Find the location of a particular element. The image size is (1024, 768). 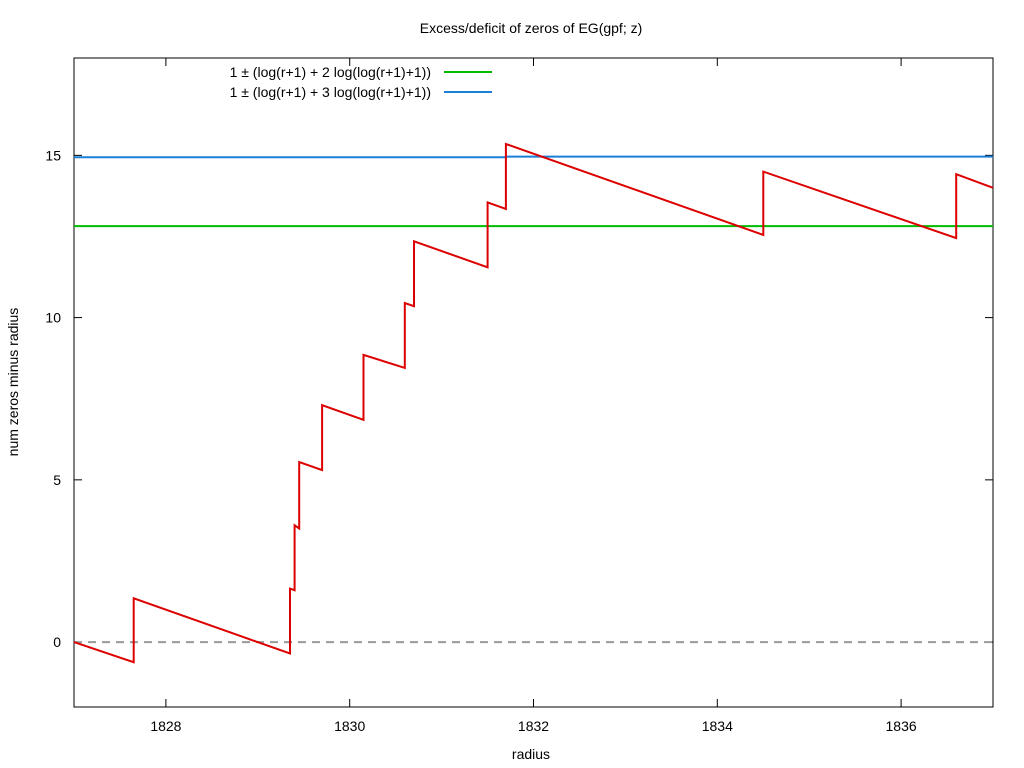

y-tick-label: 0 is located at coordinates (57, 642).